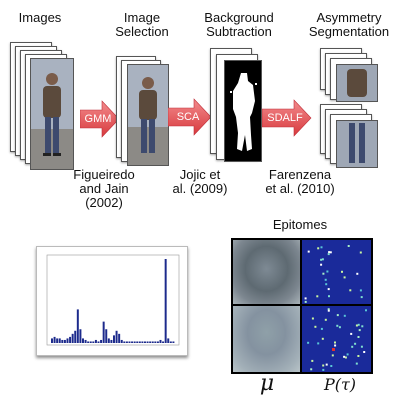 Image resolution: width=400 pixels, height=400 pixels. I want to click on selection-stack, so click(146, 111).